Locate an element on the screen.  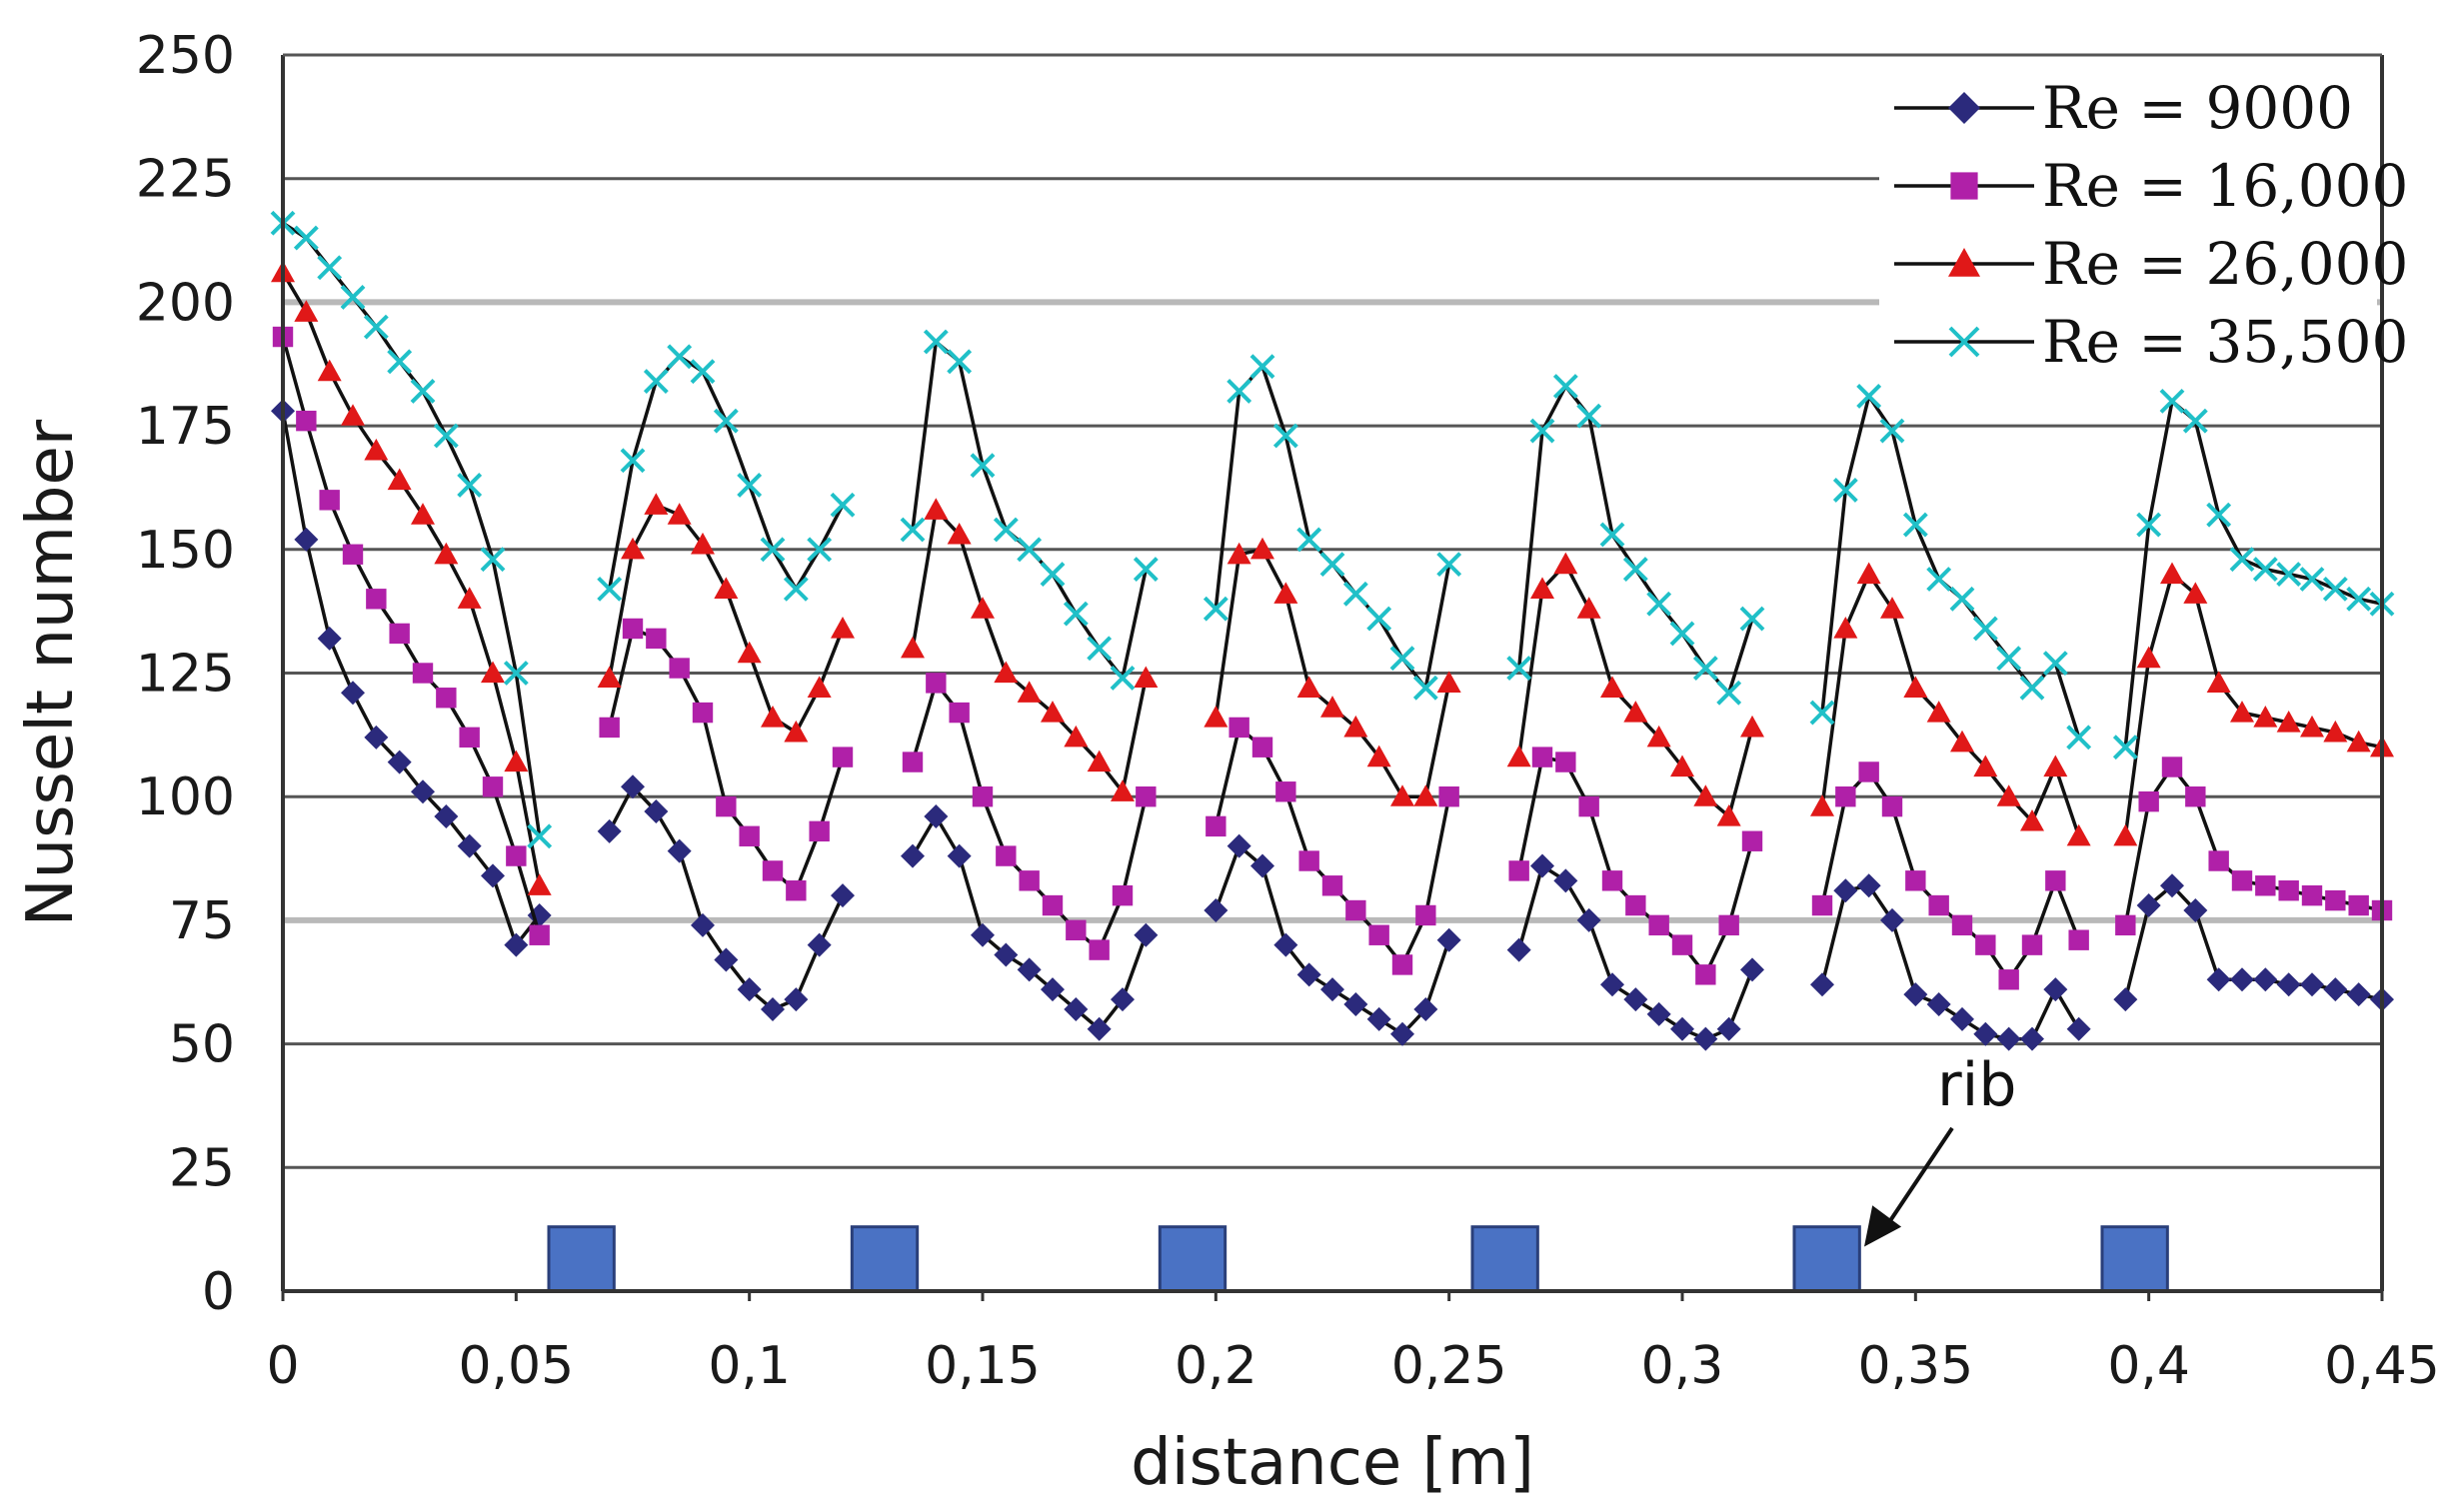
x-tick-label: 0,45 is located at coordinates (2382, 1366).